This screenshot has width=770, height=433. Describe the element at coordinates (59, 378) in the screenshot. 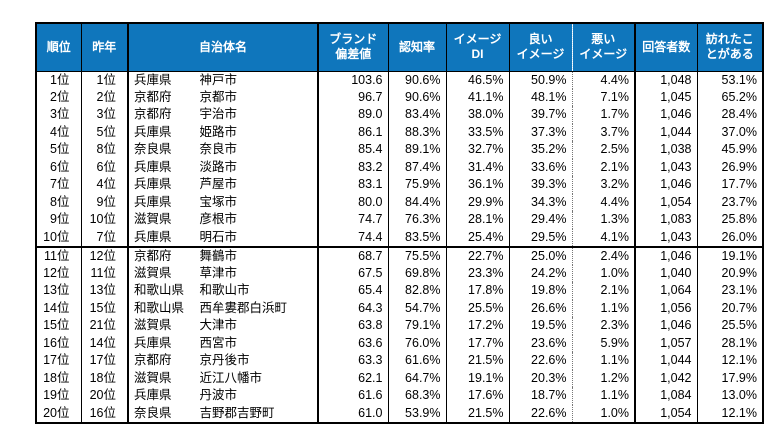

I see `cell-rank: 18位` at that location.